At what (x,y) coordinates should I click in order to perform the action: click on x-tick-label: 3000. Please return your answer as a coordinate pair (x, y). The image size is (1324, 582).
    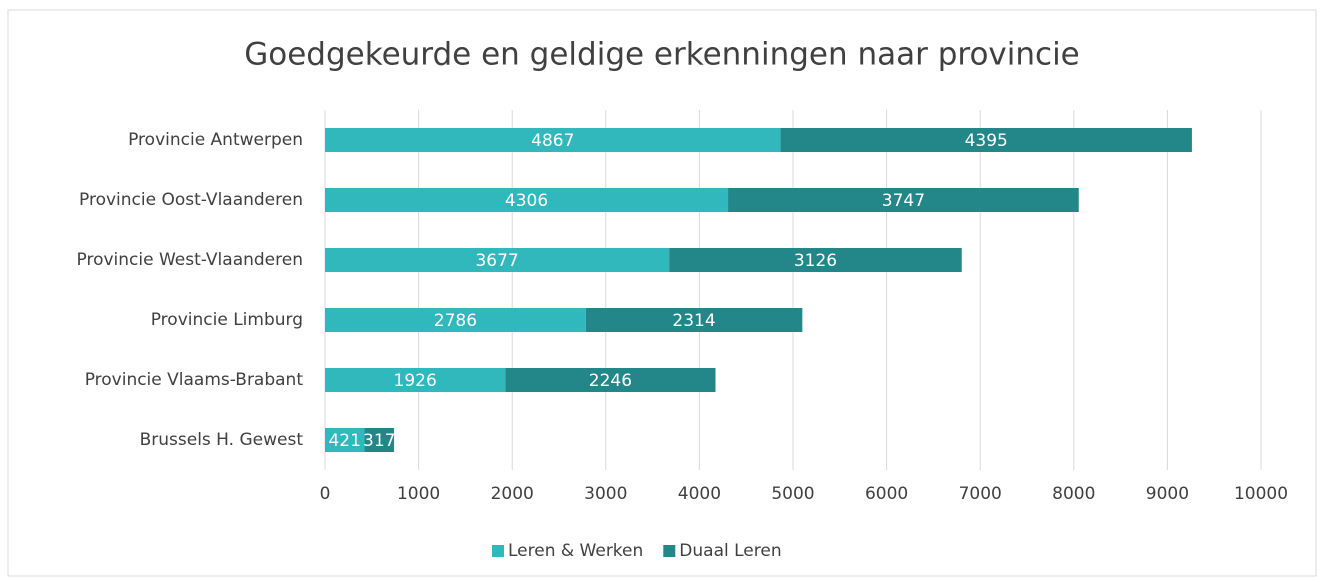
    Looking at the image, I should click on (605, 494).